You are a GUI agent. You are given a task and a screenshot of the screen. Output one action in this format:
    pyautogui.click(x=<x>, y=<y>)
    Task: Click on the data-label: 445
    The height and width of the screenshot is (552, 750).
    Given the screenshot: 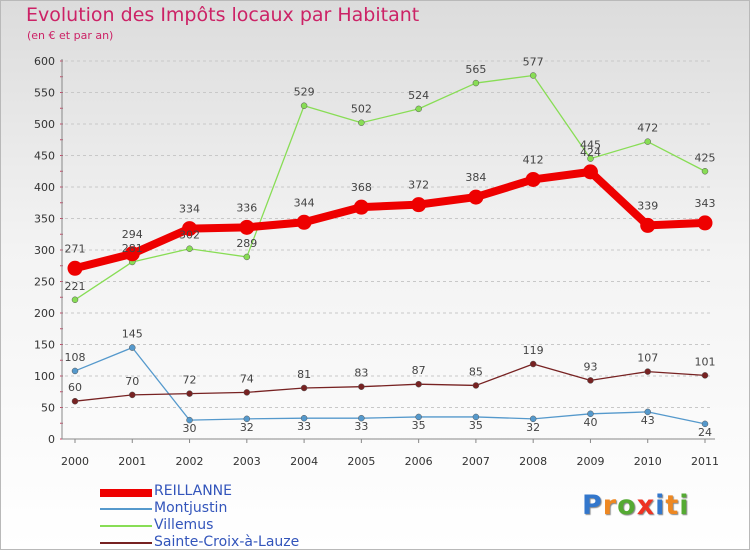 What is the action you would take?
    pyautogui.click(x=590, y=145)
    